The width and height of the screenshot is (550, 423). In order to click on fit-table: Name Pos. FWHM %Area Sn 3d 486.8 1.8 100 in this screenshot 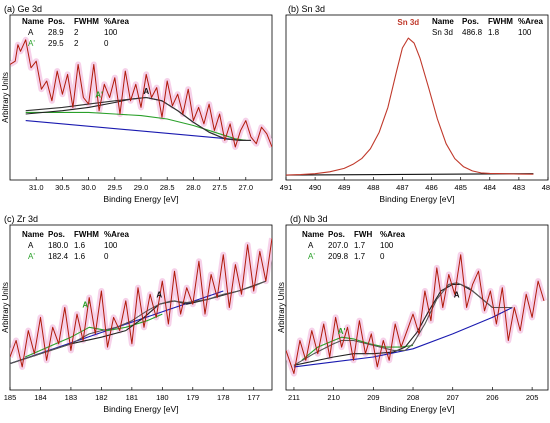, I will do `click(487, 27)`.